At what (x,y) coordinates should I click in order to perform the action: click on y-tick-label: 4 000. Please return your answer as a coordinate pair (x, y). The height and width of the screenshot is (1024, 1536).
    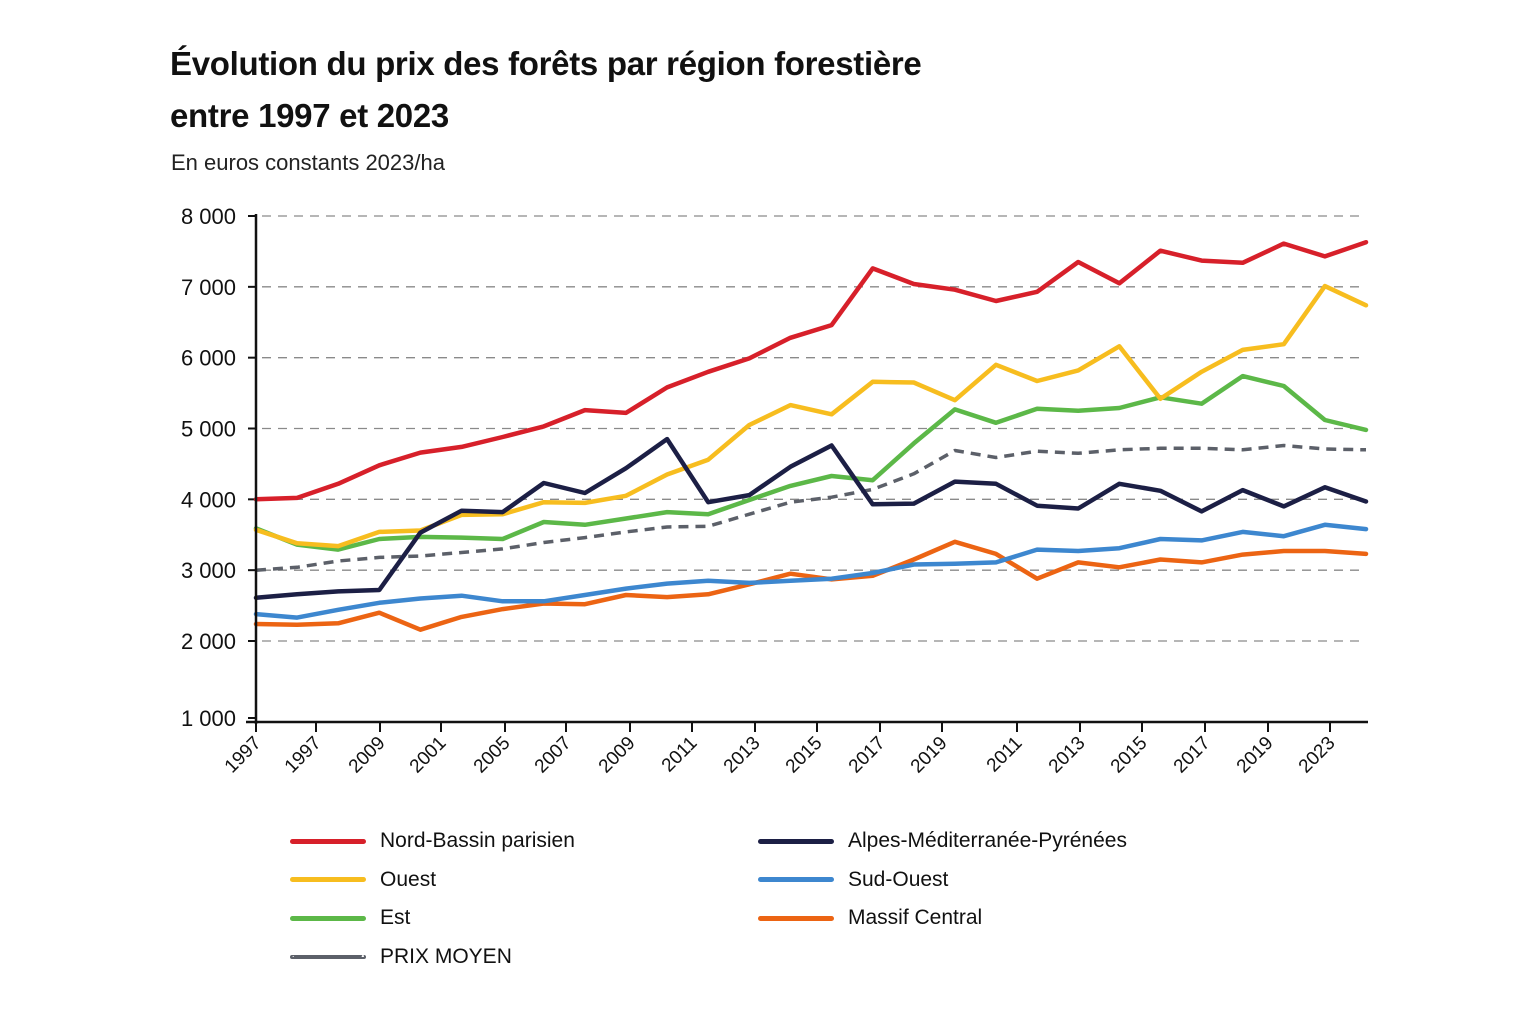
    Looking at the image, I should click on (208, 499).